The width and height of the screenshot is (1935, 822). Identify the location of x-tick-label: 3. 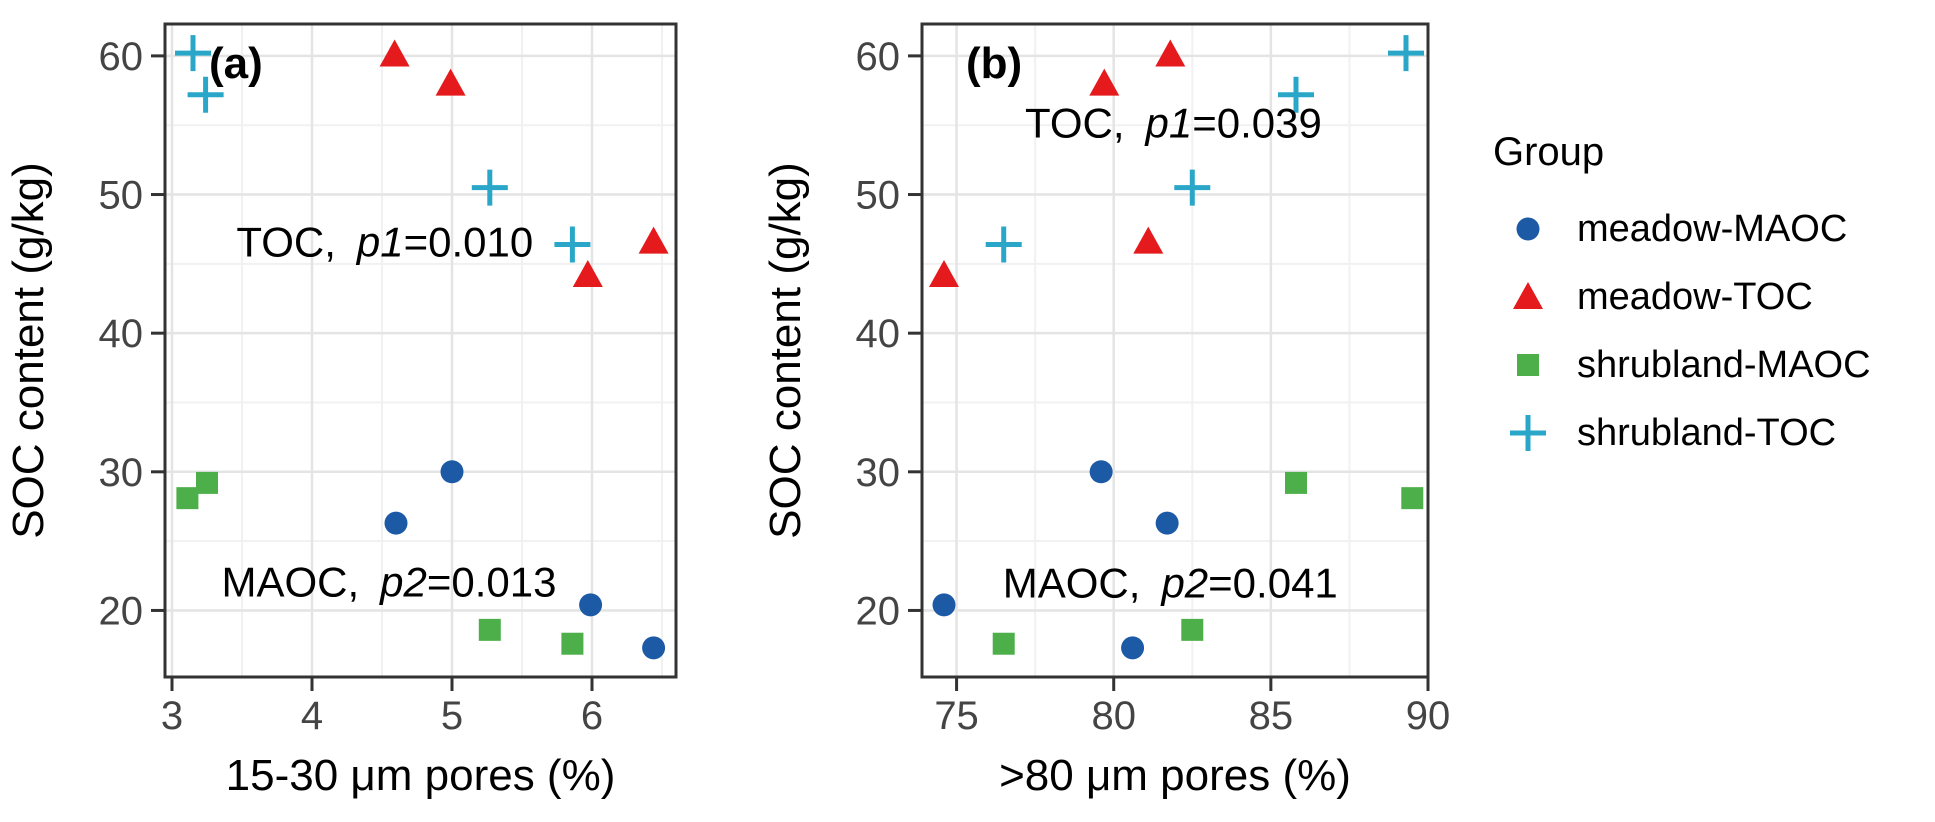
(172, 716).